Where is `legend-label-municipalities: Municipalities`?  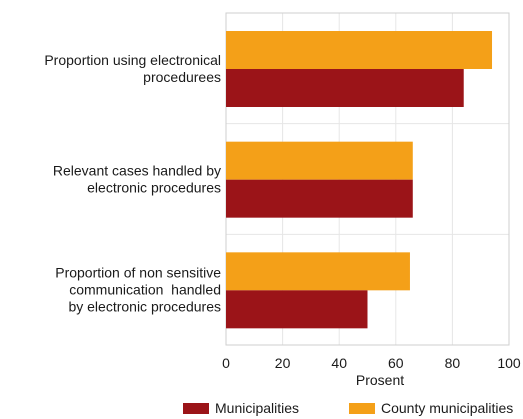 legend-label-municipalities: Municipalities is located at coordinates (257, 408).